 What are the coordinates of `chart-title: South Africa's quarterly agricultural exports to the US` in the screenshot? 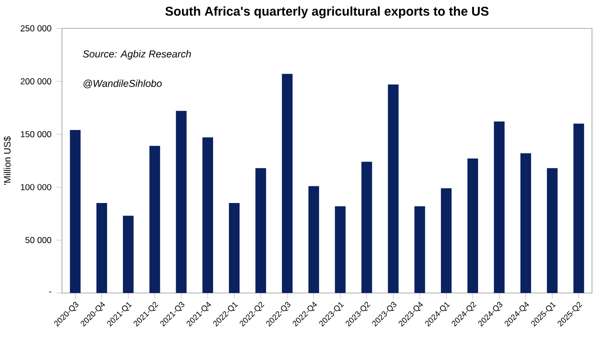 It's located at (326, 12).